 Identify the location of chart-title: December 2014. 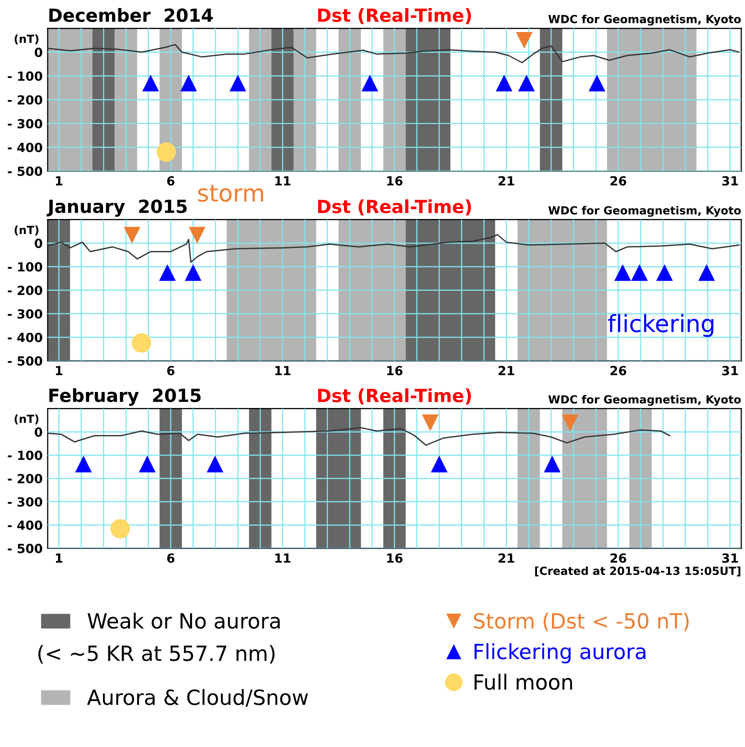
(131, 15).